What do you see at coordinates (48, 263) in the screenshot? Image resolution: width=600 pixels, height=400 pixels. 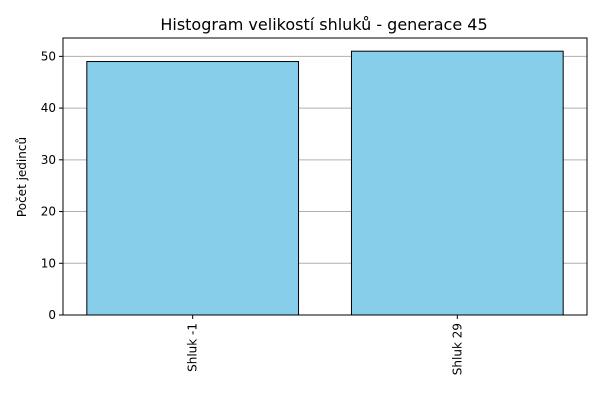 I see `y-tick-label: 10` at bounding box center [48, 263].